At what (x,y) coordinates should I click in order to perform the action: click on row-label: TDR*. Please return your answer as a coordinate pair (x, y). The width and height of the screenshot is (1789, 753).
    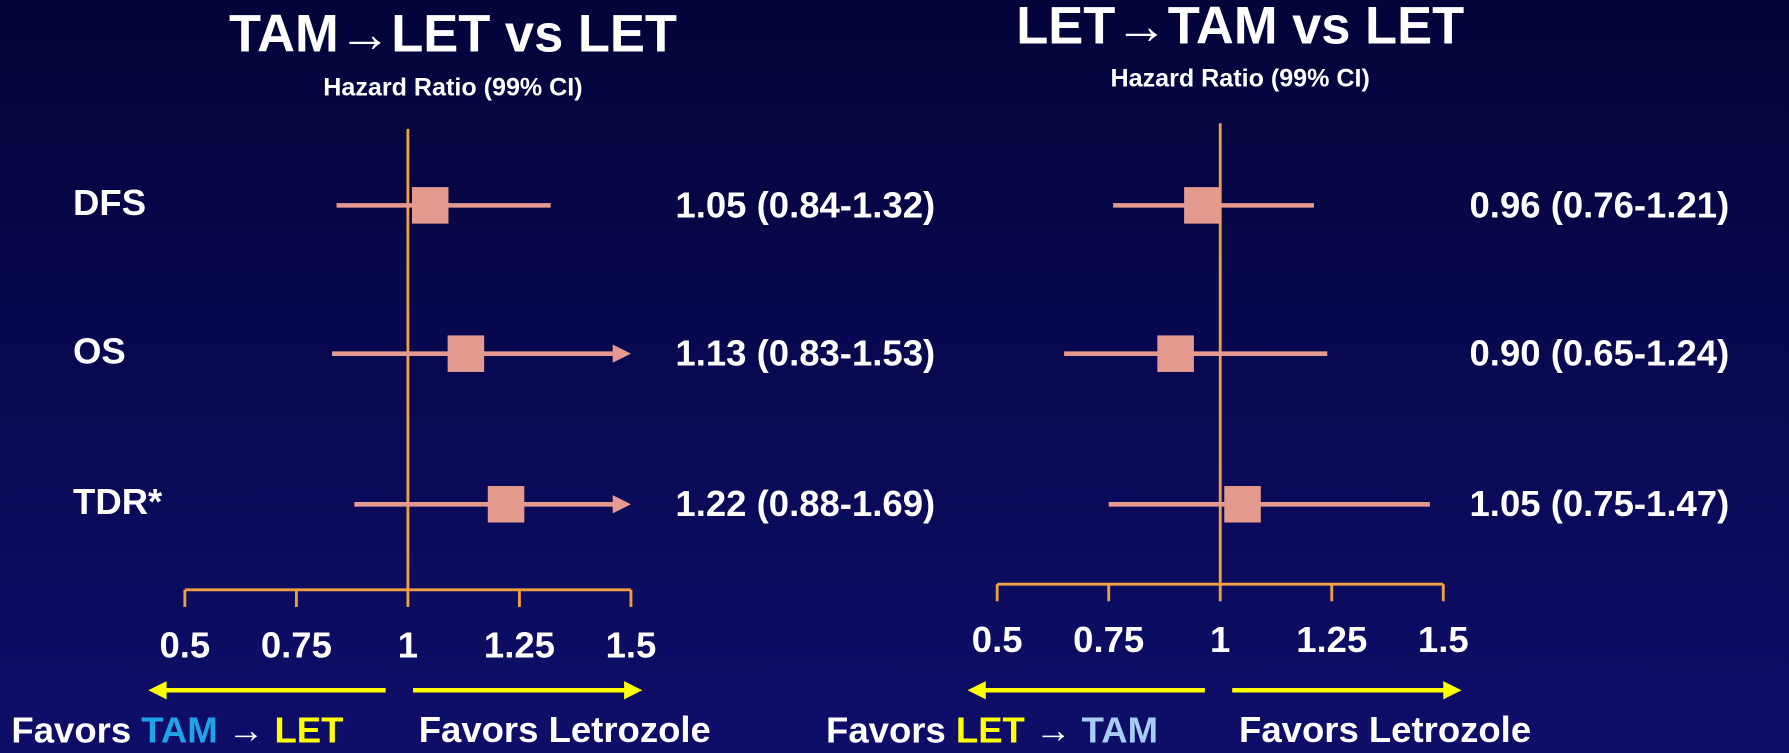
    Looking at the image, I should click on (118, 501).